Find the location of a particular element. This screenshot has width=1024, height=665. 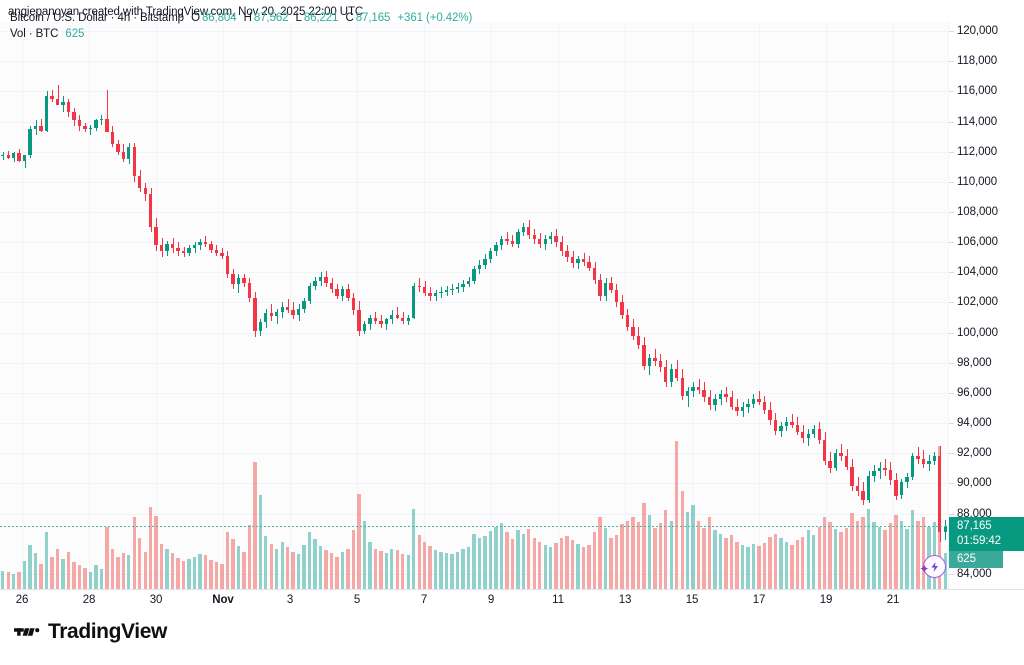

time-axis-tick: 30 is located at coordinates (156, 600).